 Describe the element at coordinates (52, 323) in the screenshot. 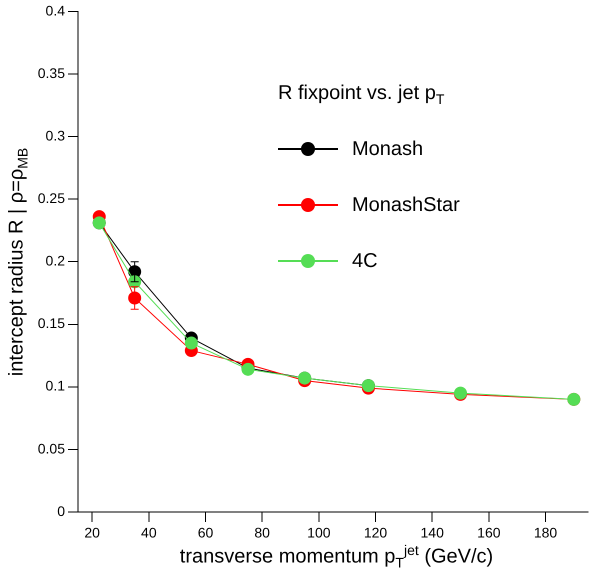

I see `y-tick-label: 0.15` at that location.